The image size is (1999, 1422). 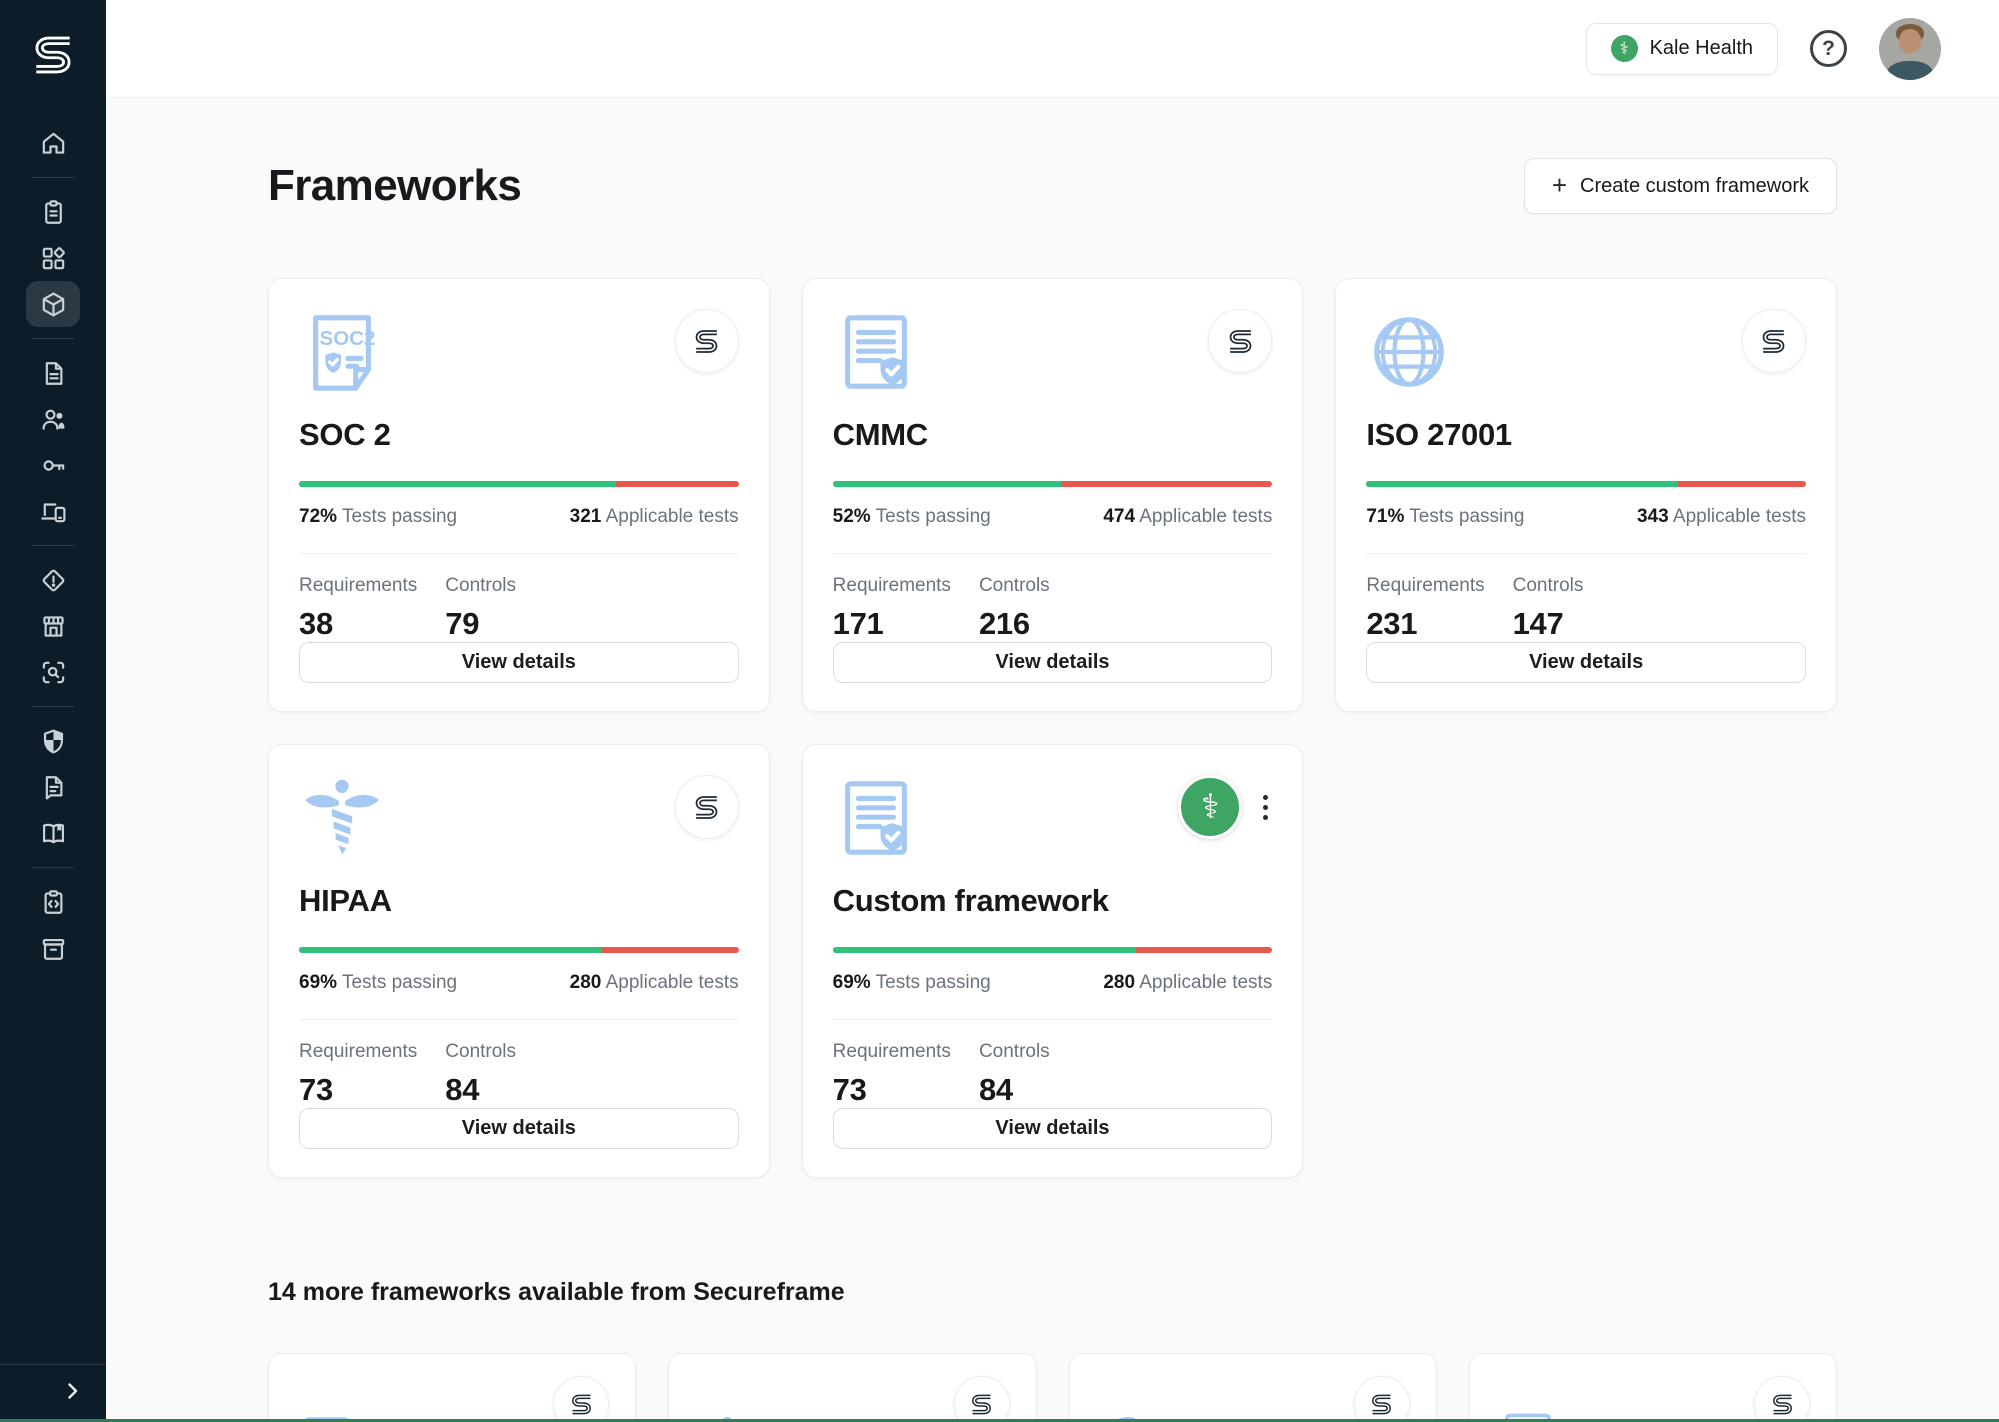 I want to click on help-icon: ?, so click(x=1828, y=48).